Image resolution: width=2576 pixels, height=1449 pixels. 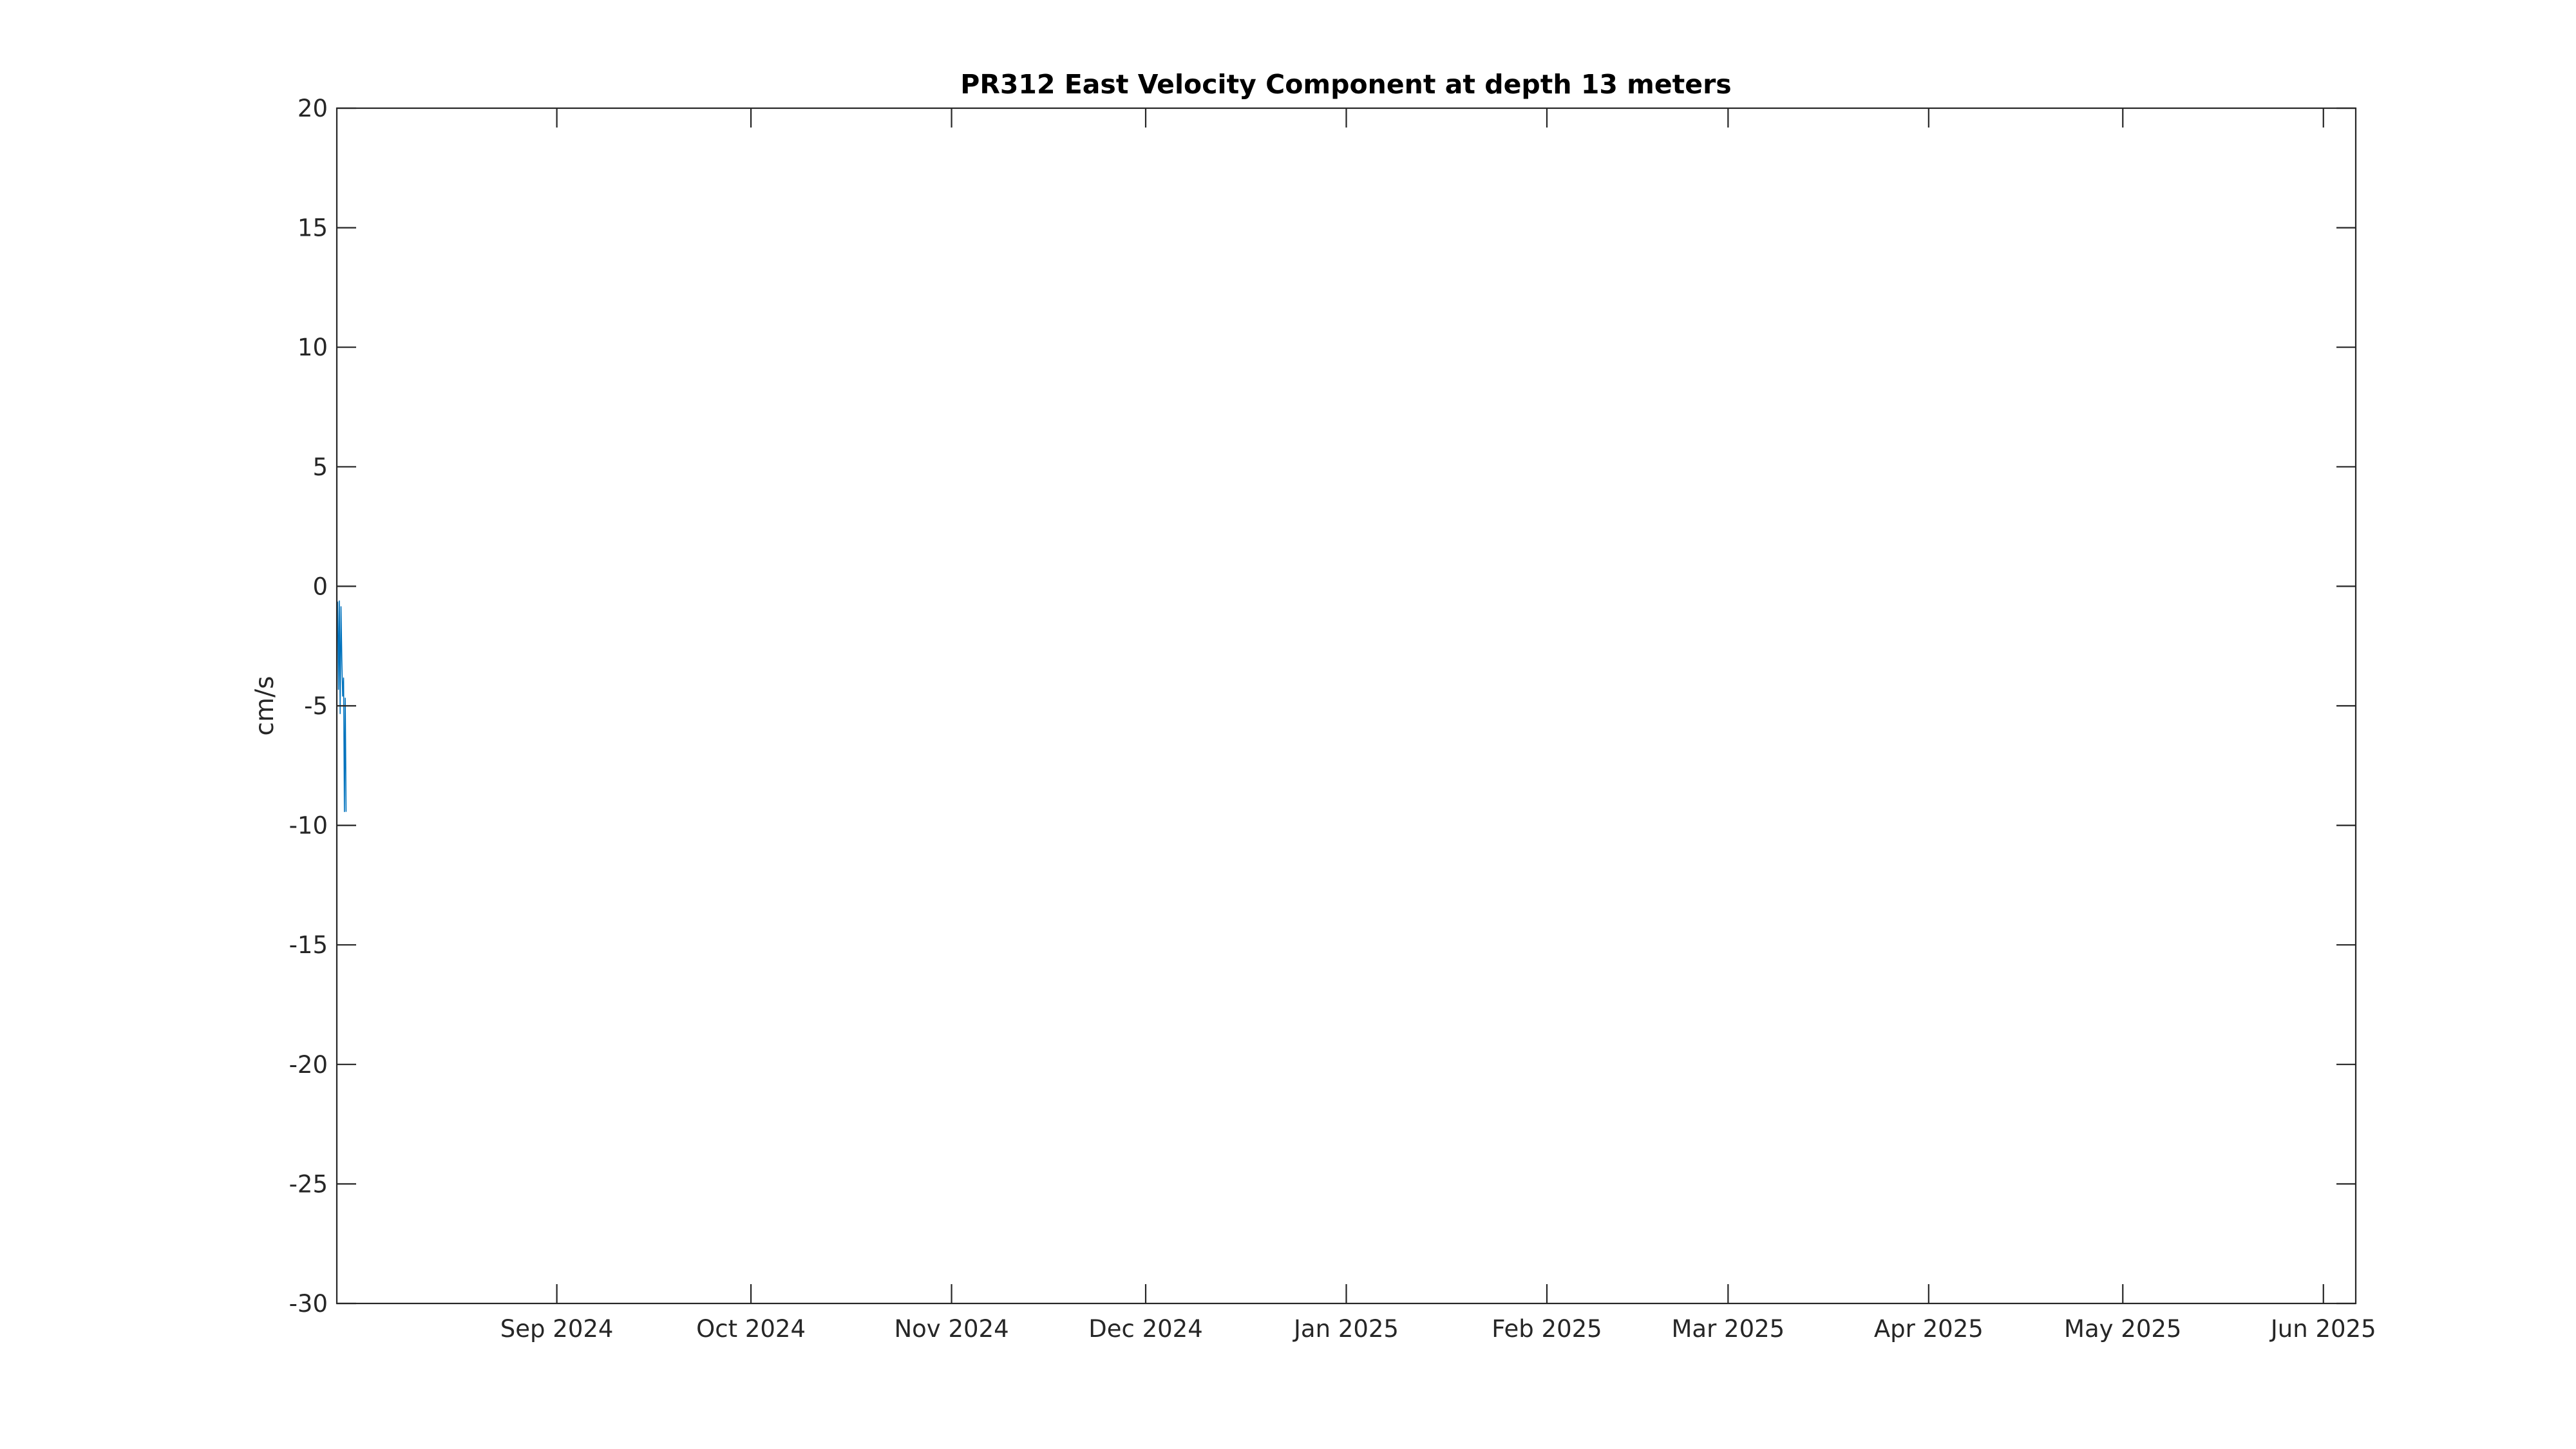 I want to click on y-tick-label: -30, so click(x=309, y=1304).